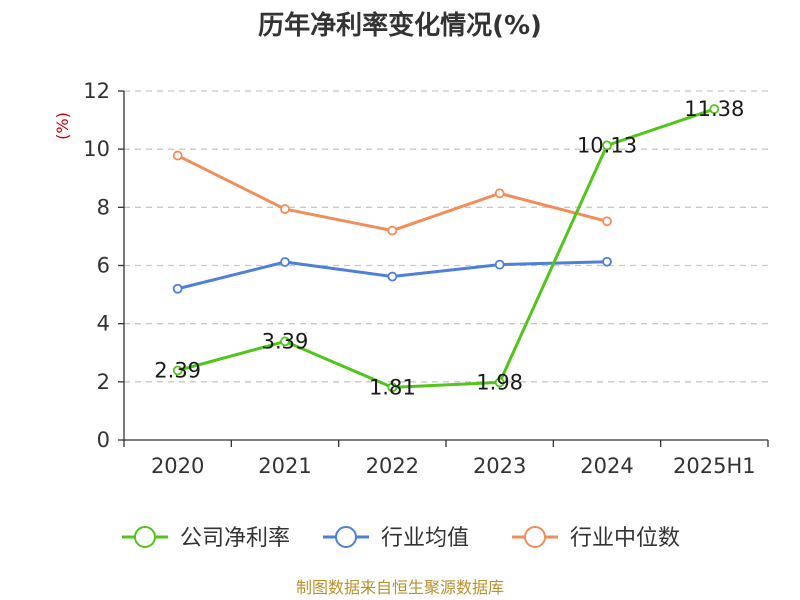 This screenshot has width=800, height=600. Describe the element at coordinates (400, 587) in the screenshot. I see `source-note: 制图数据来自恒生聚源数据库` at that location.